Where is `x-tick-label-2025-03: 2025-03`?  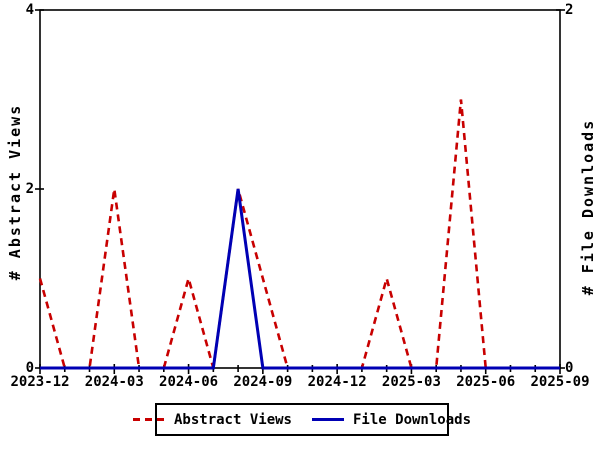 x-tick-label-2025-03: 2025-03 is located at coordinates (411, 382).